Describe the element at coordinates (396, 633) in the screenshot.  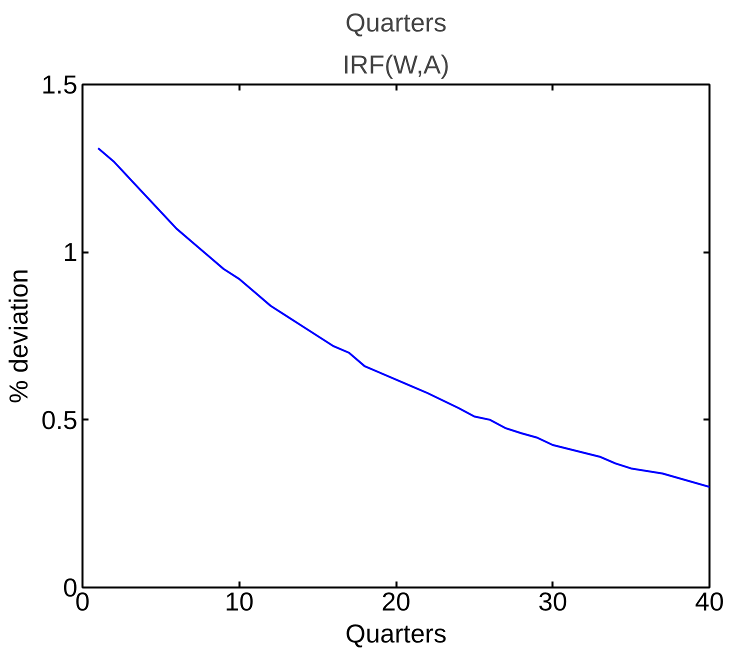
I see `x-axis-title: Quarters` at that location.